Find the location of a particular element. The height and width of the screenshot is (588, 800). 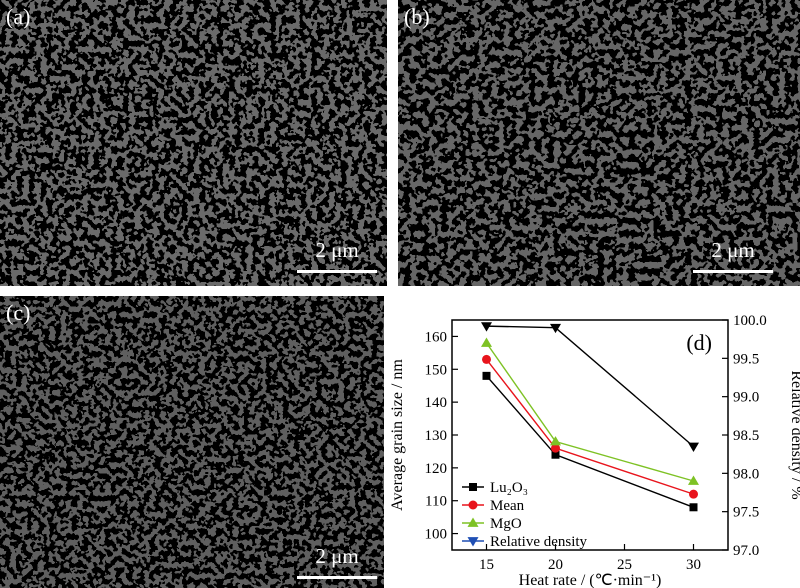

y2-axis-label: Relative density / % is located at coordinates (794, 434).